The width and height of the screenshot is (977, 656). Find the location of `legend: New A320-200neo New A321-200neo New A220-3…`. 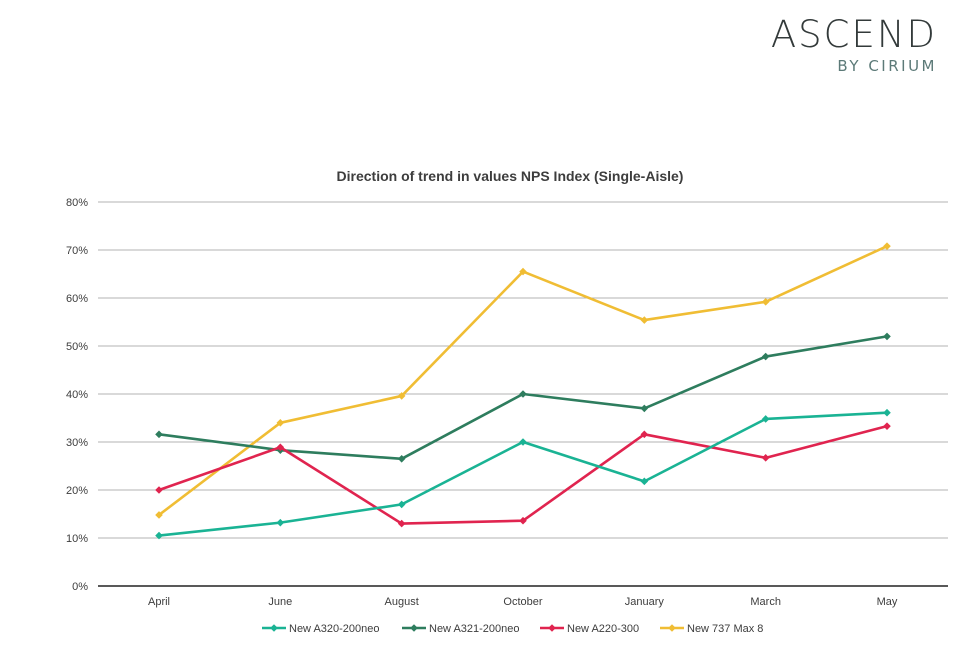

legend: New A320-200neo New A321-200neo New A220-3… is located at coordinates (512, 629).